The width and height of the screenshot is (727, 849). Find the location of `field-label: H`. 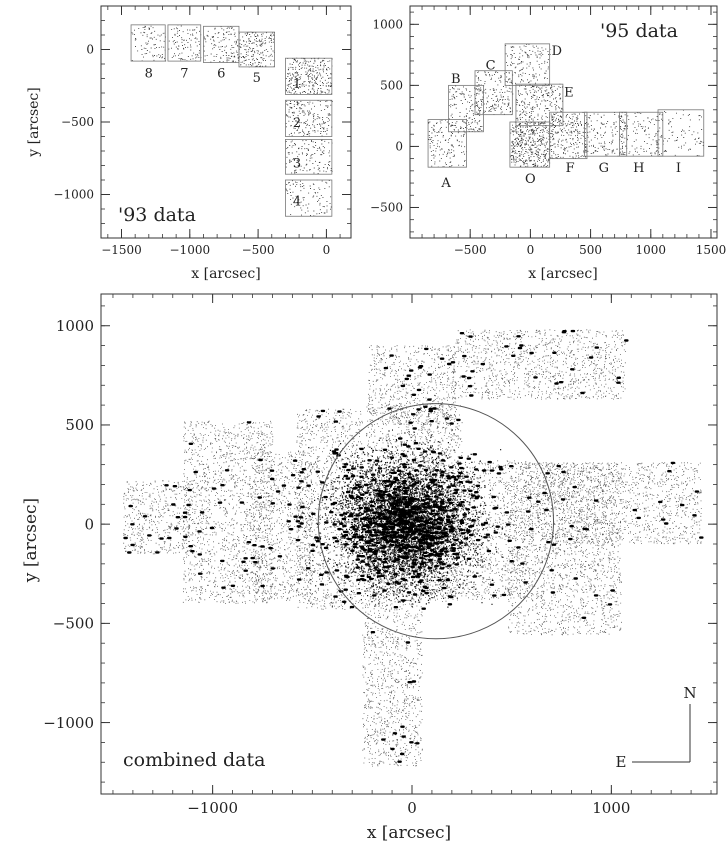

field-label: H is located at coordinates (638, 168).